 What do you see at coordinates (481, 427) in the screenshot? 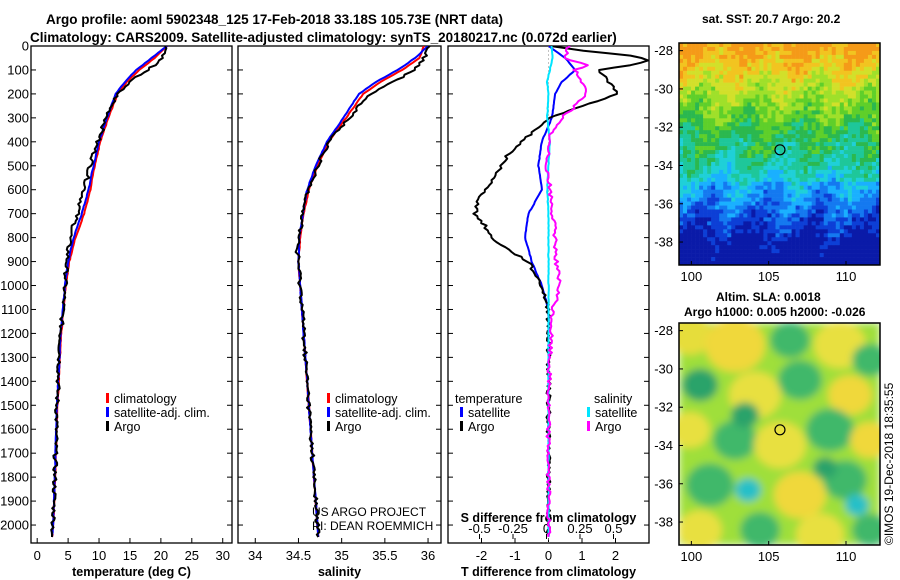
I see `legend3-t-argo-label: Argo` at bounding box center [481, 427].